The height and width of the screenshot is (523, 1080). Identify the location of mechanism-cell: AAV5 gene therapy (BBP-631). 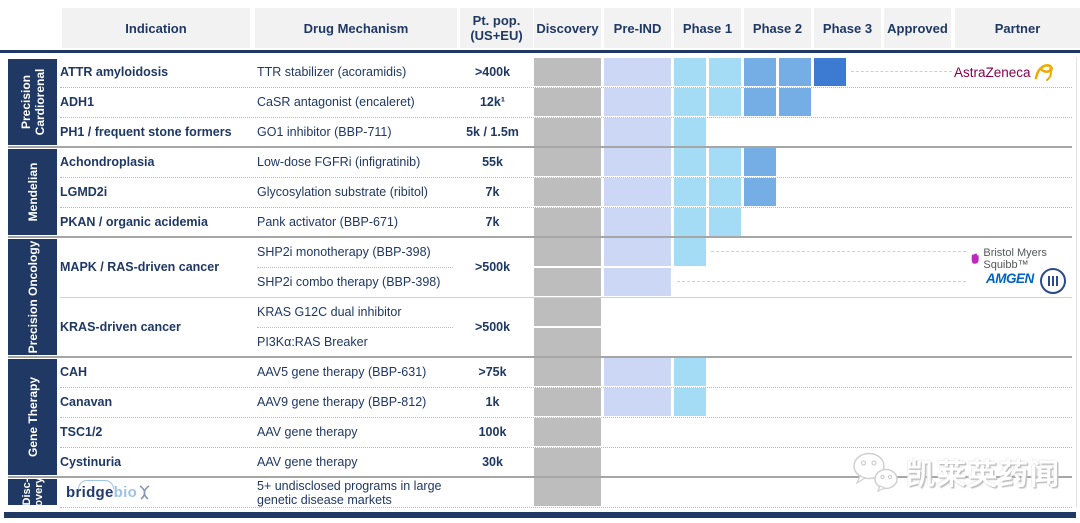
(342, 372).